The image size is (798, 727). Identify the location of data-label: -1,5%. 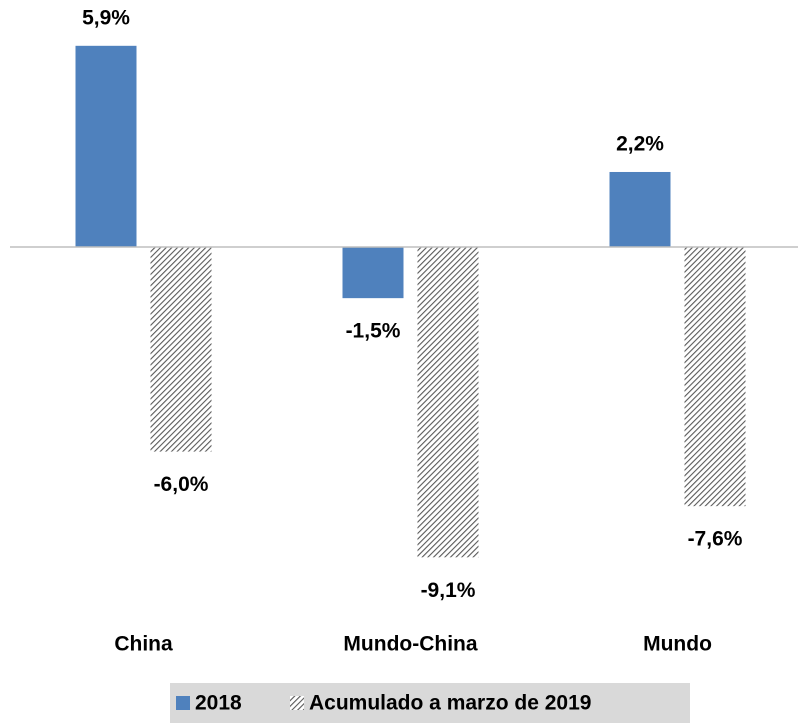
(373, 331).